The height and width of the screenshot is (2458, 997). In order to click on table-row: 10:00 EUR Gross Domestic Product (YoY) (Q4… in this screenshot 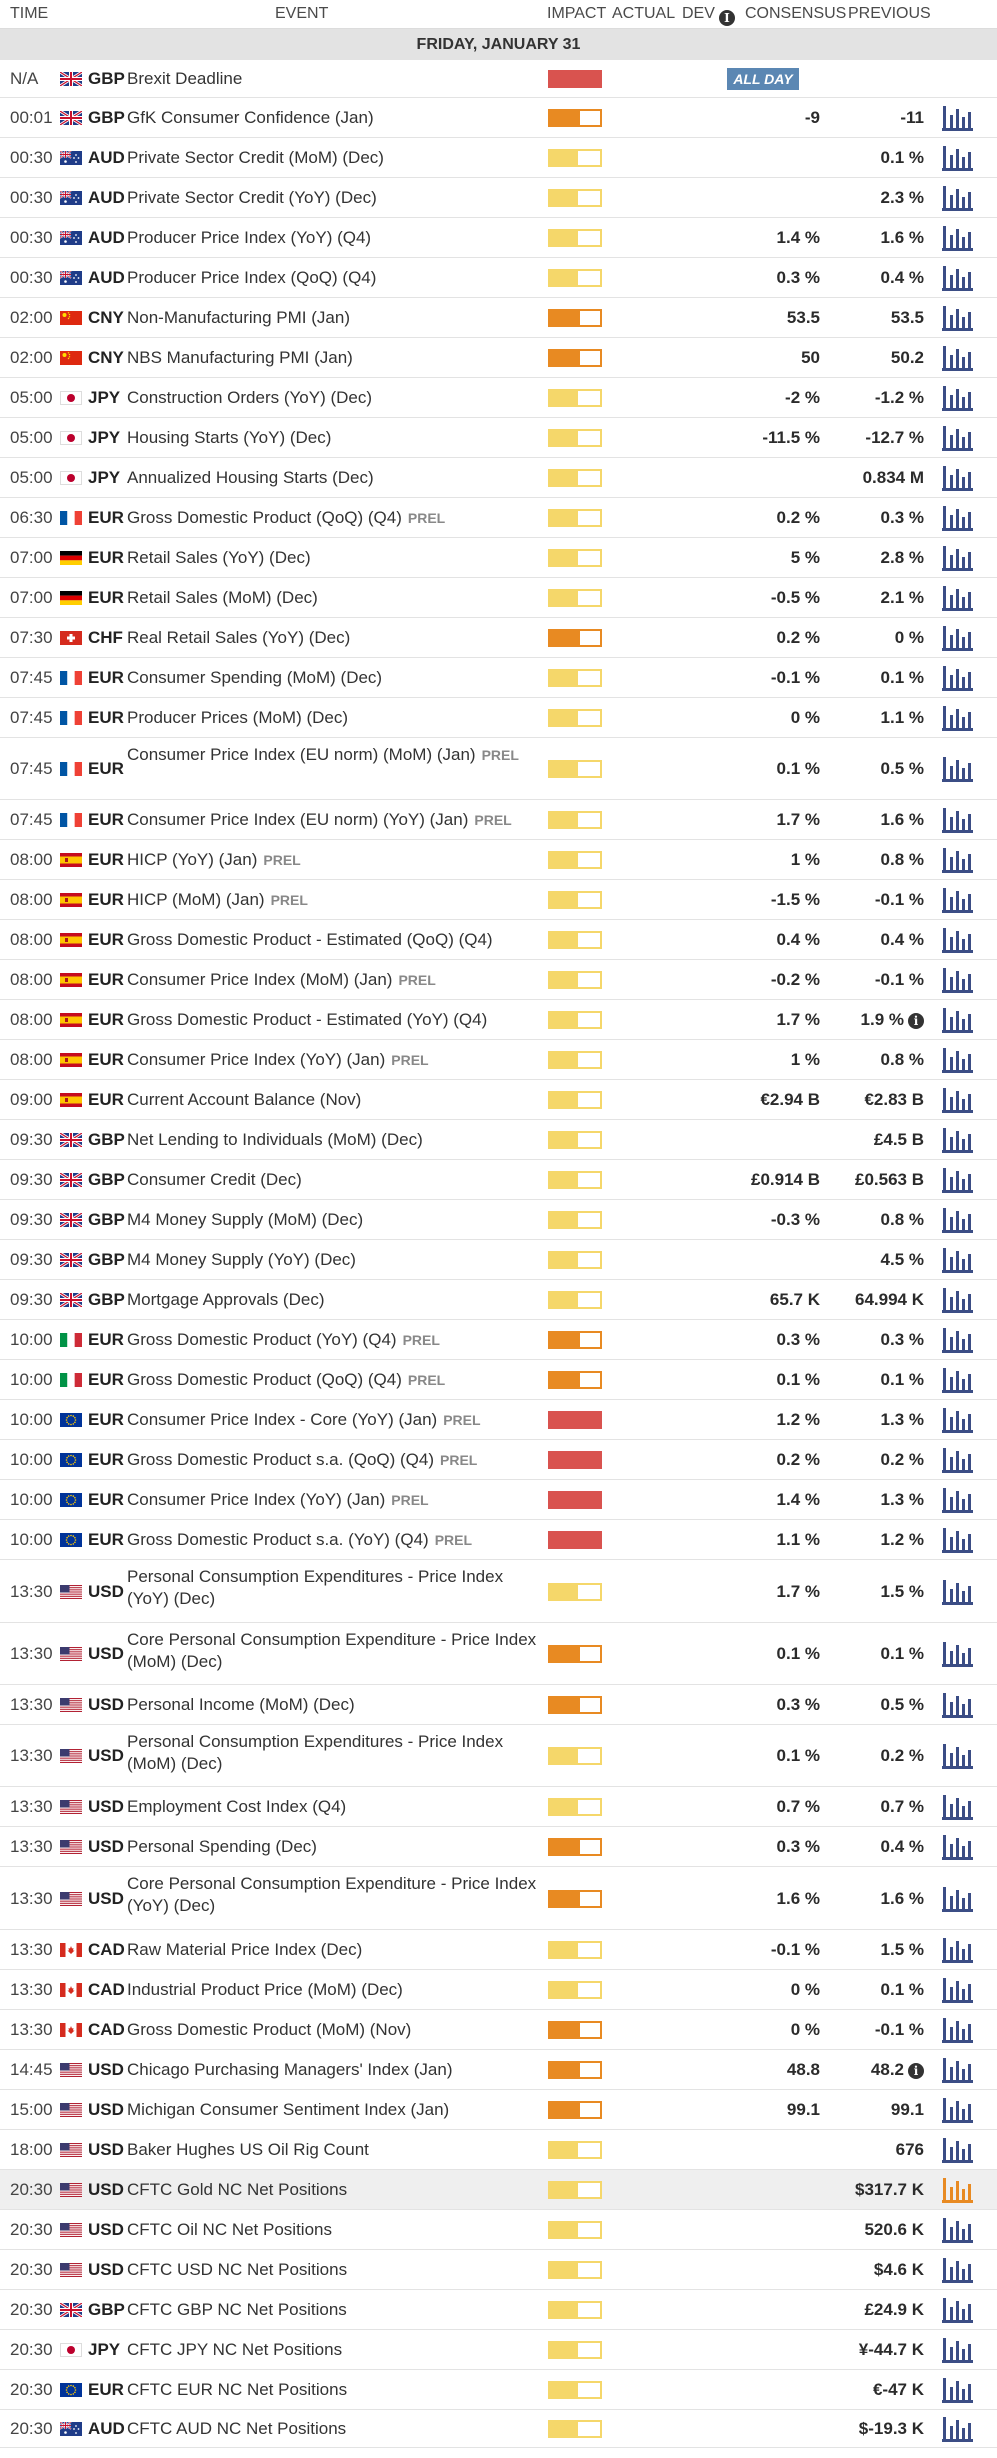, I will do `click(498, 1340)`.